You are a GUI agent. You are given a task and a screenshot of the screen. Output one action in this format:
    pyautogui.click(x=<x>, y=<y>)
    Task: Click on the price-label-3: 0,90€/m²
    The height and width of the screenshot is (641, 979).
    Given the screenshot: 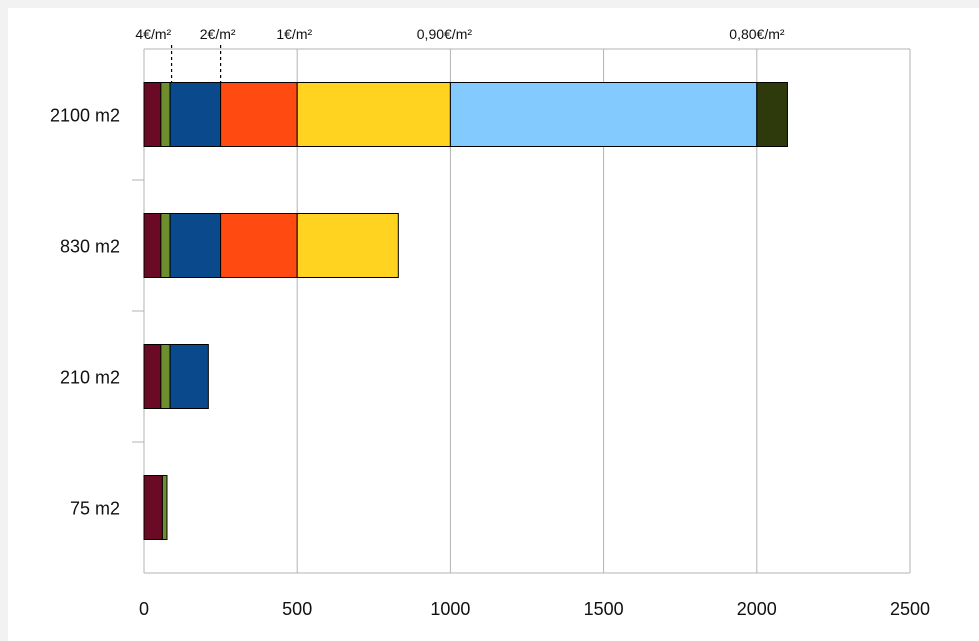 What is the action you would take?
    pyautogui.click(x=445, y=34)
    